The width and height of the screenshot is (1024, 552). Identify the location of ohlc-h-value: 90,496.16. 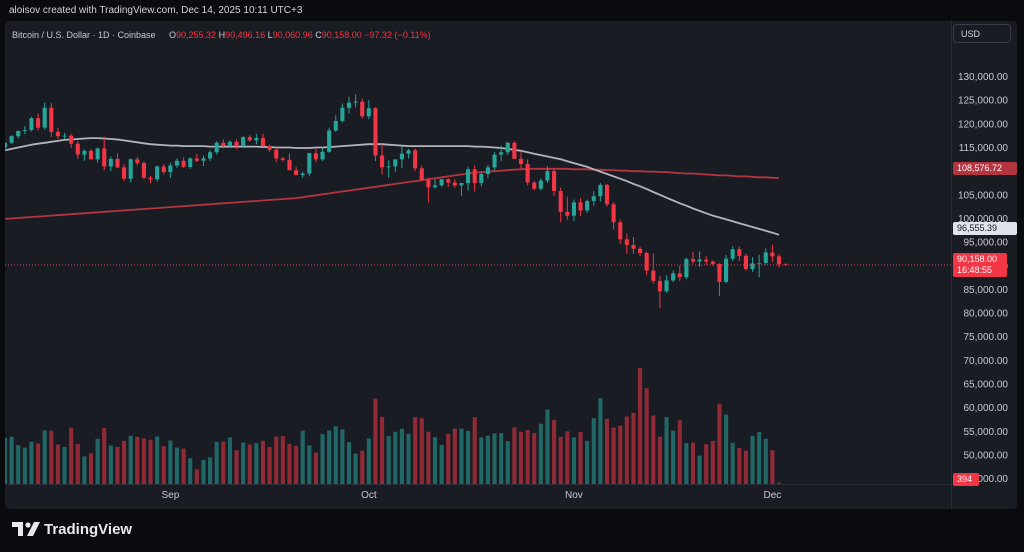
(245, 35).